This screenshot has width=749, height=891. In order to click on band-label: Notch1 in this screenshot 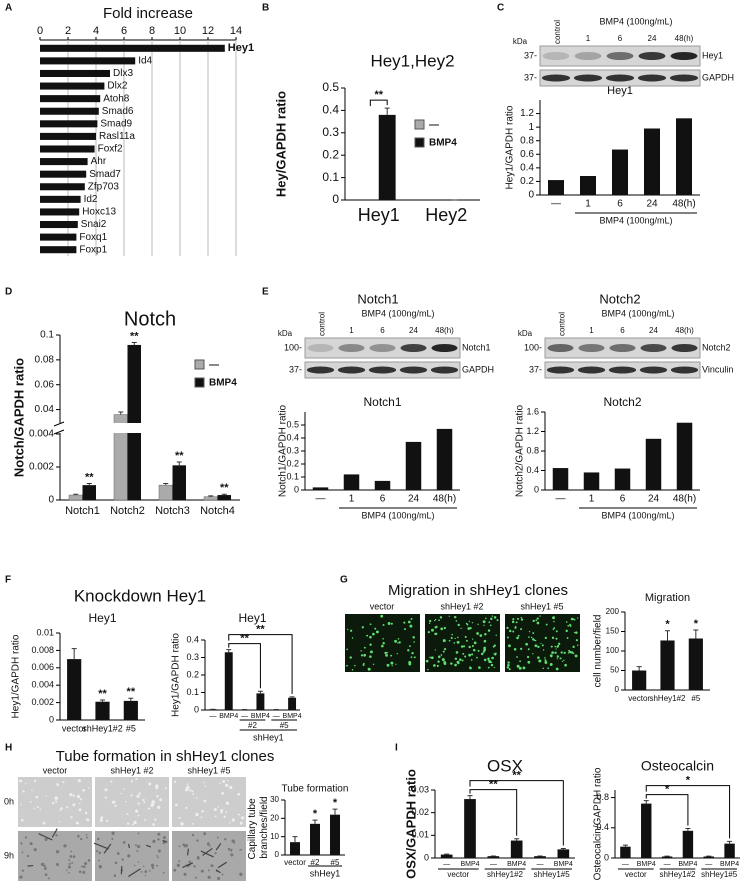, I will do `click(476, 347)`.